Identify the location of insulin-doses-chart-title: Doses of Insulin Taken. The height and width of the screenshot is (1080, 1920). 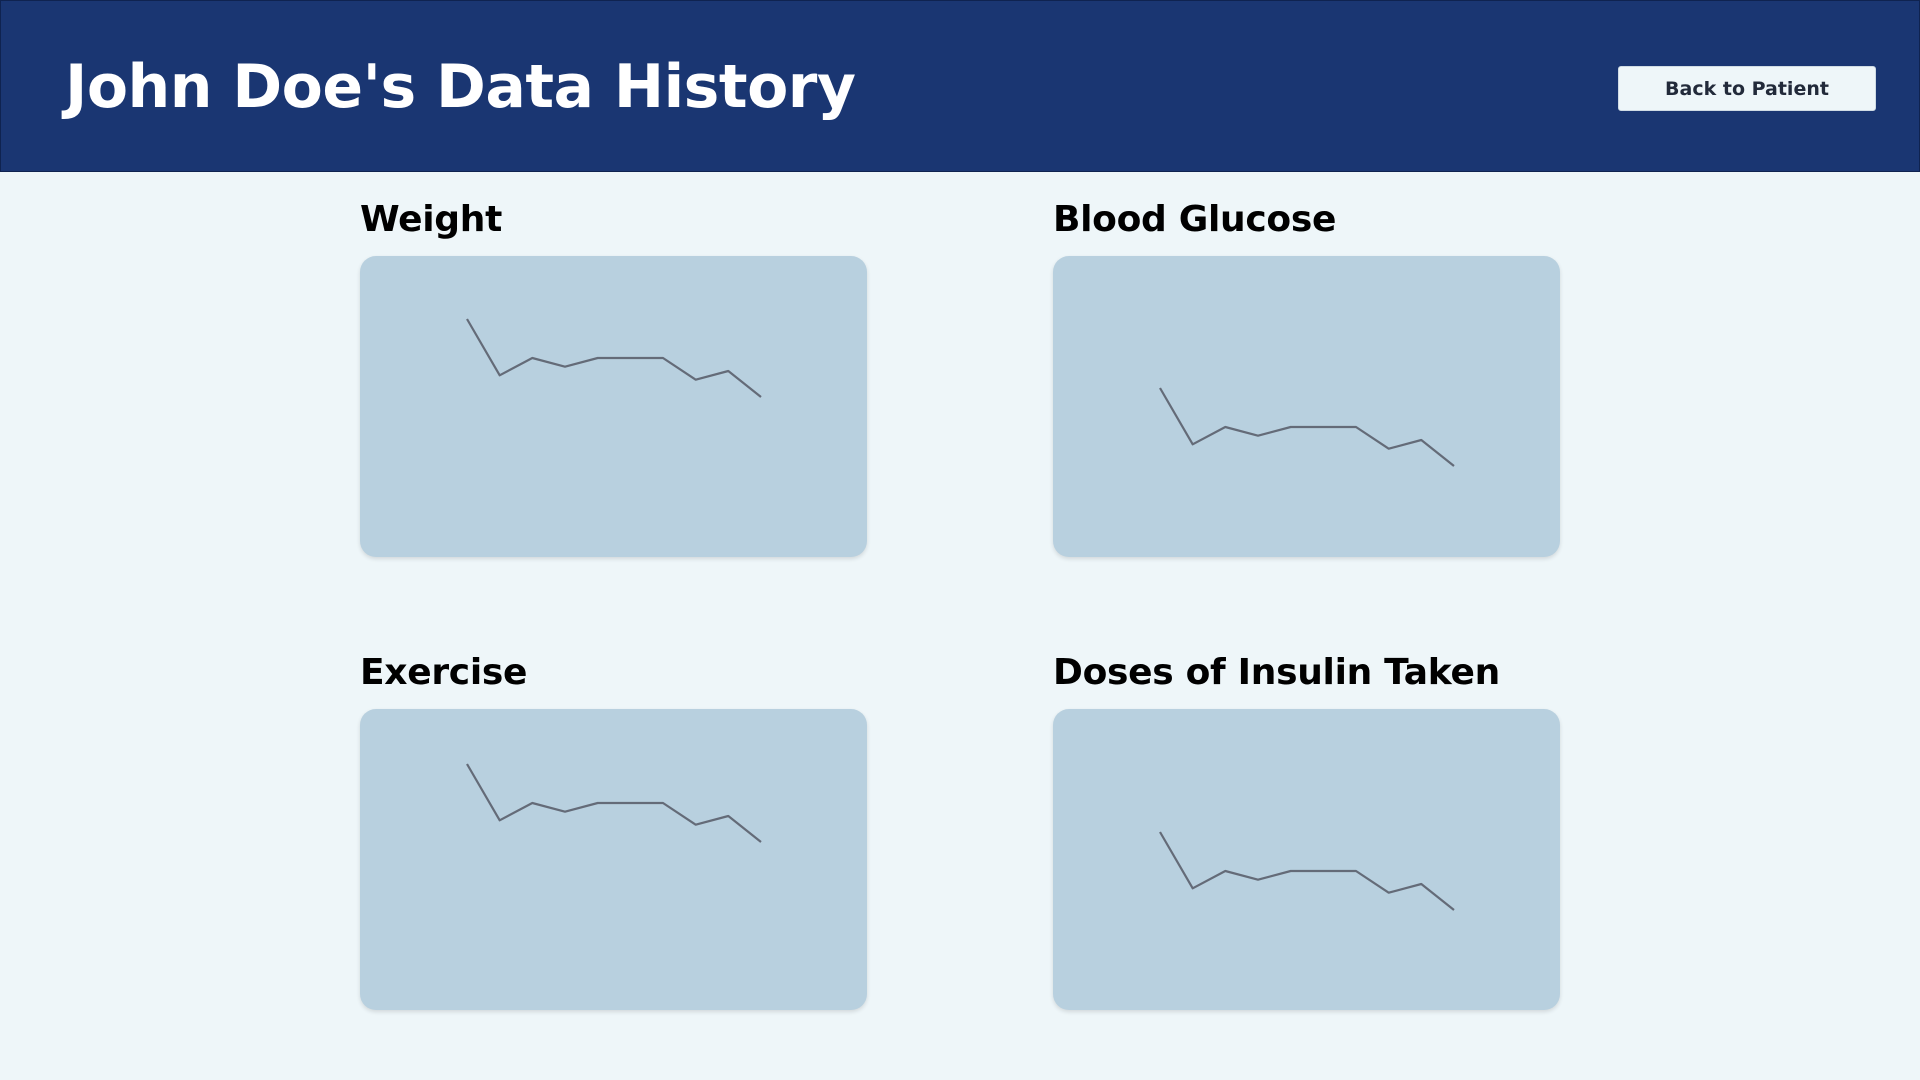
(1276, 672).